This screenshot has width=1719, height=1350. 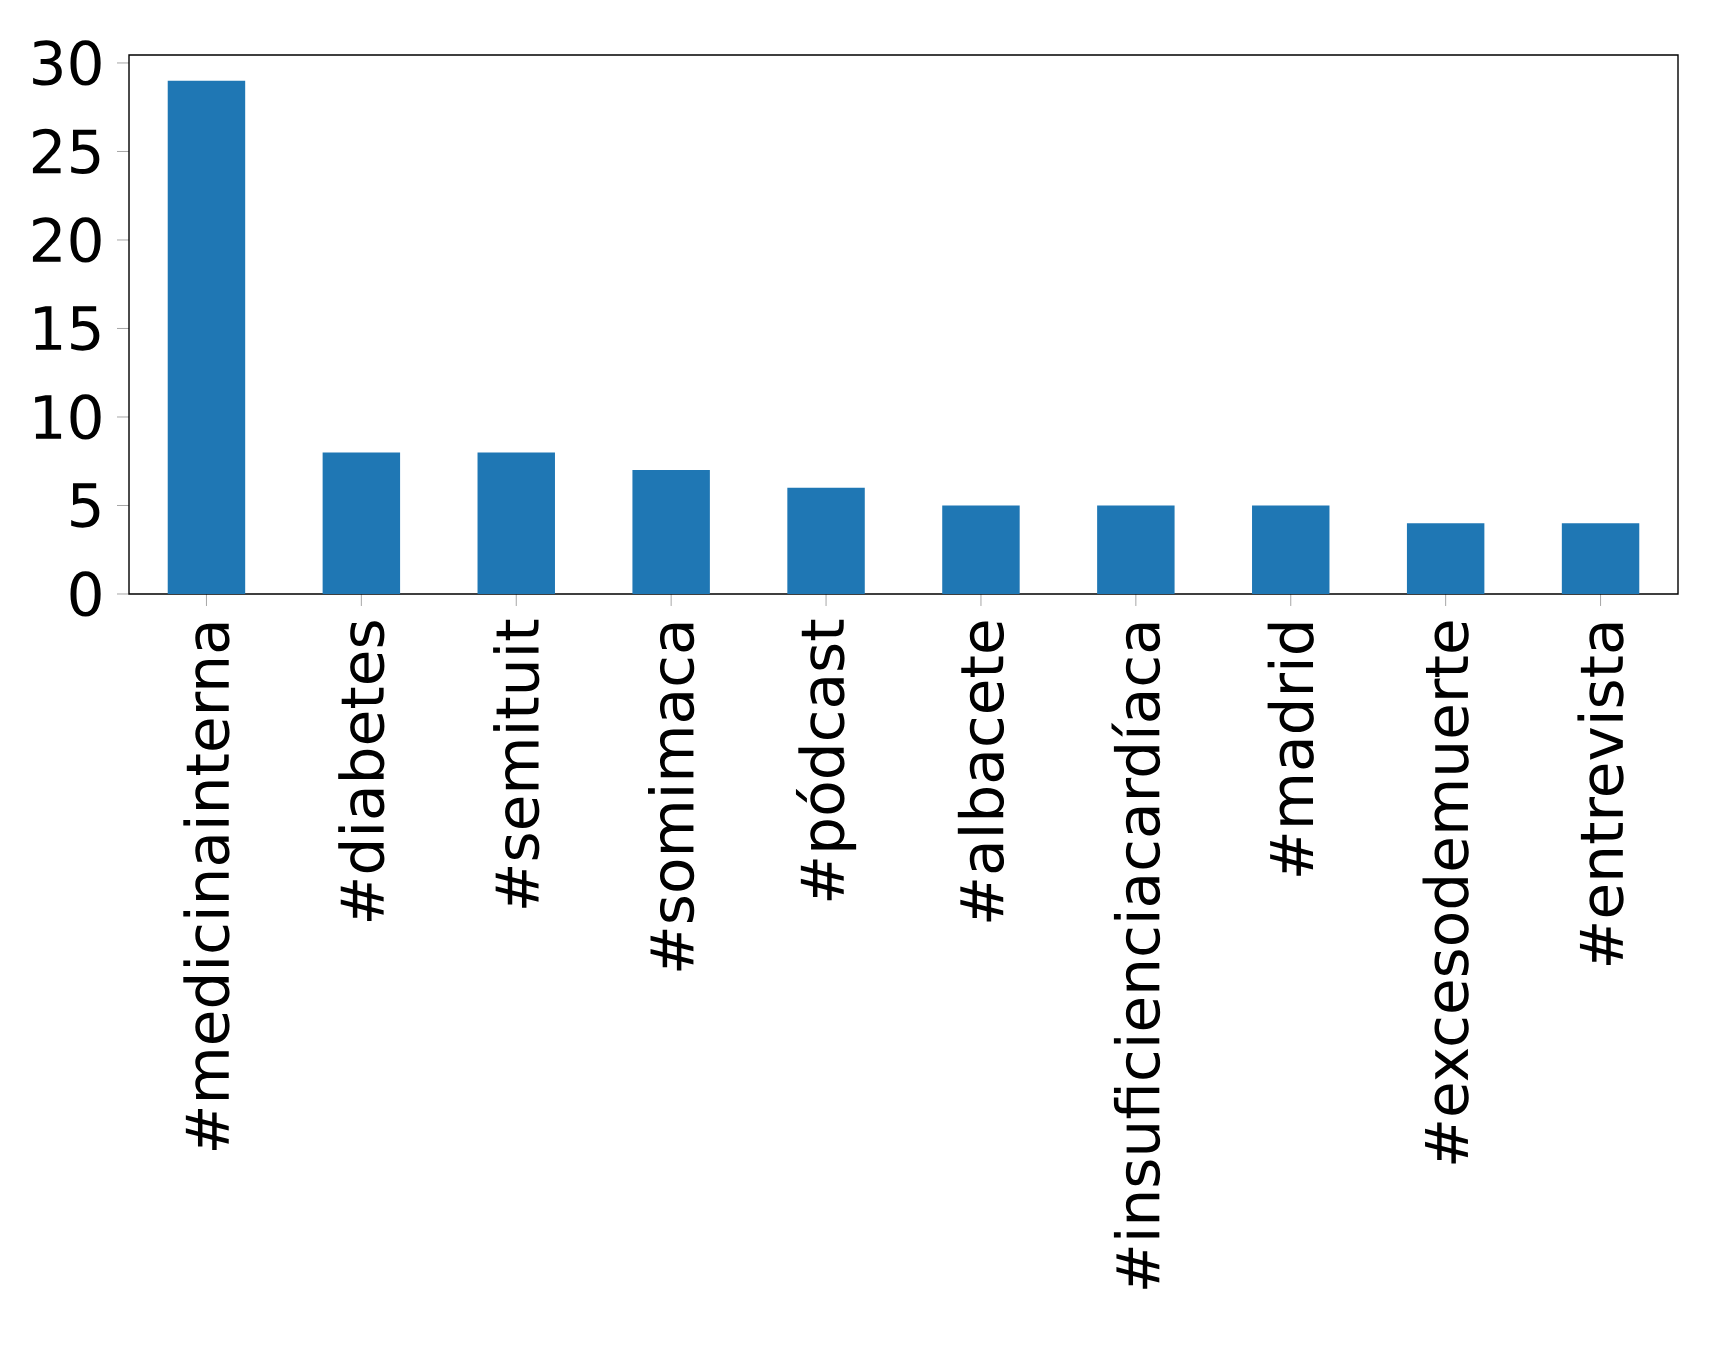 I want to click on y-tick-label: 25, so click(x=66, y=151).